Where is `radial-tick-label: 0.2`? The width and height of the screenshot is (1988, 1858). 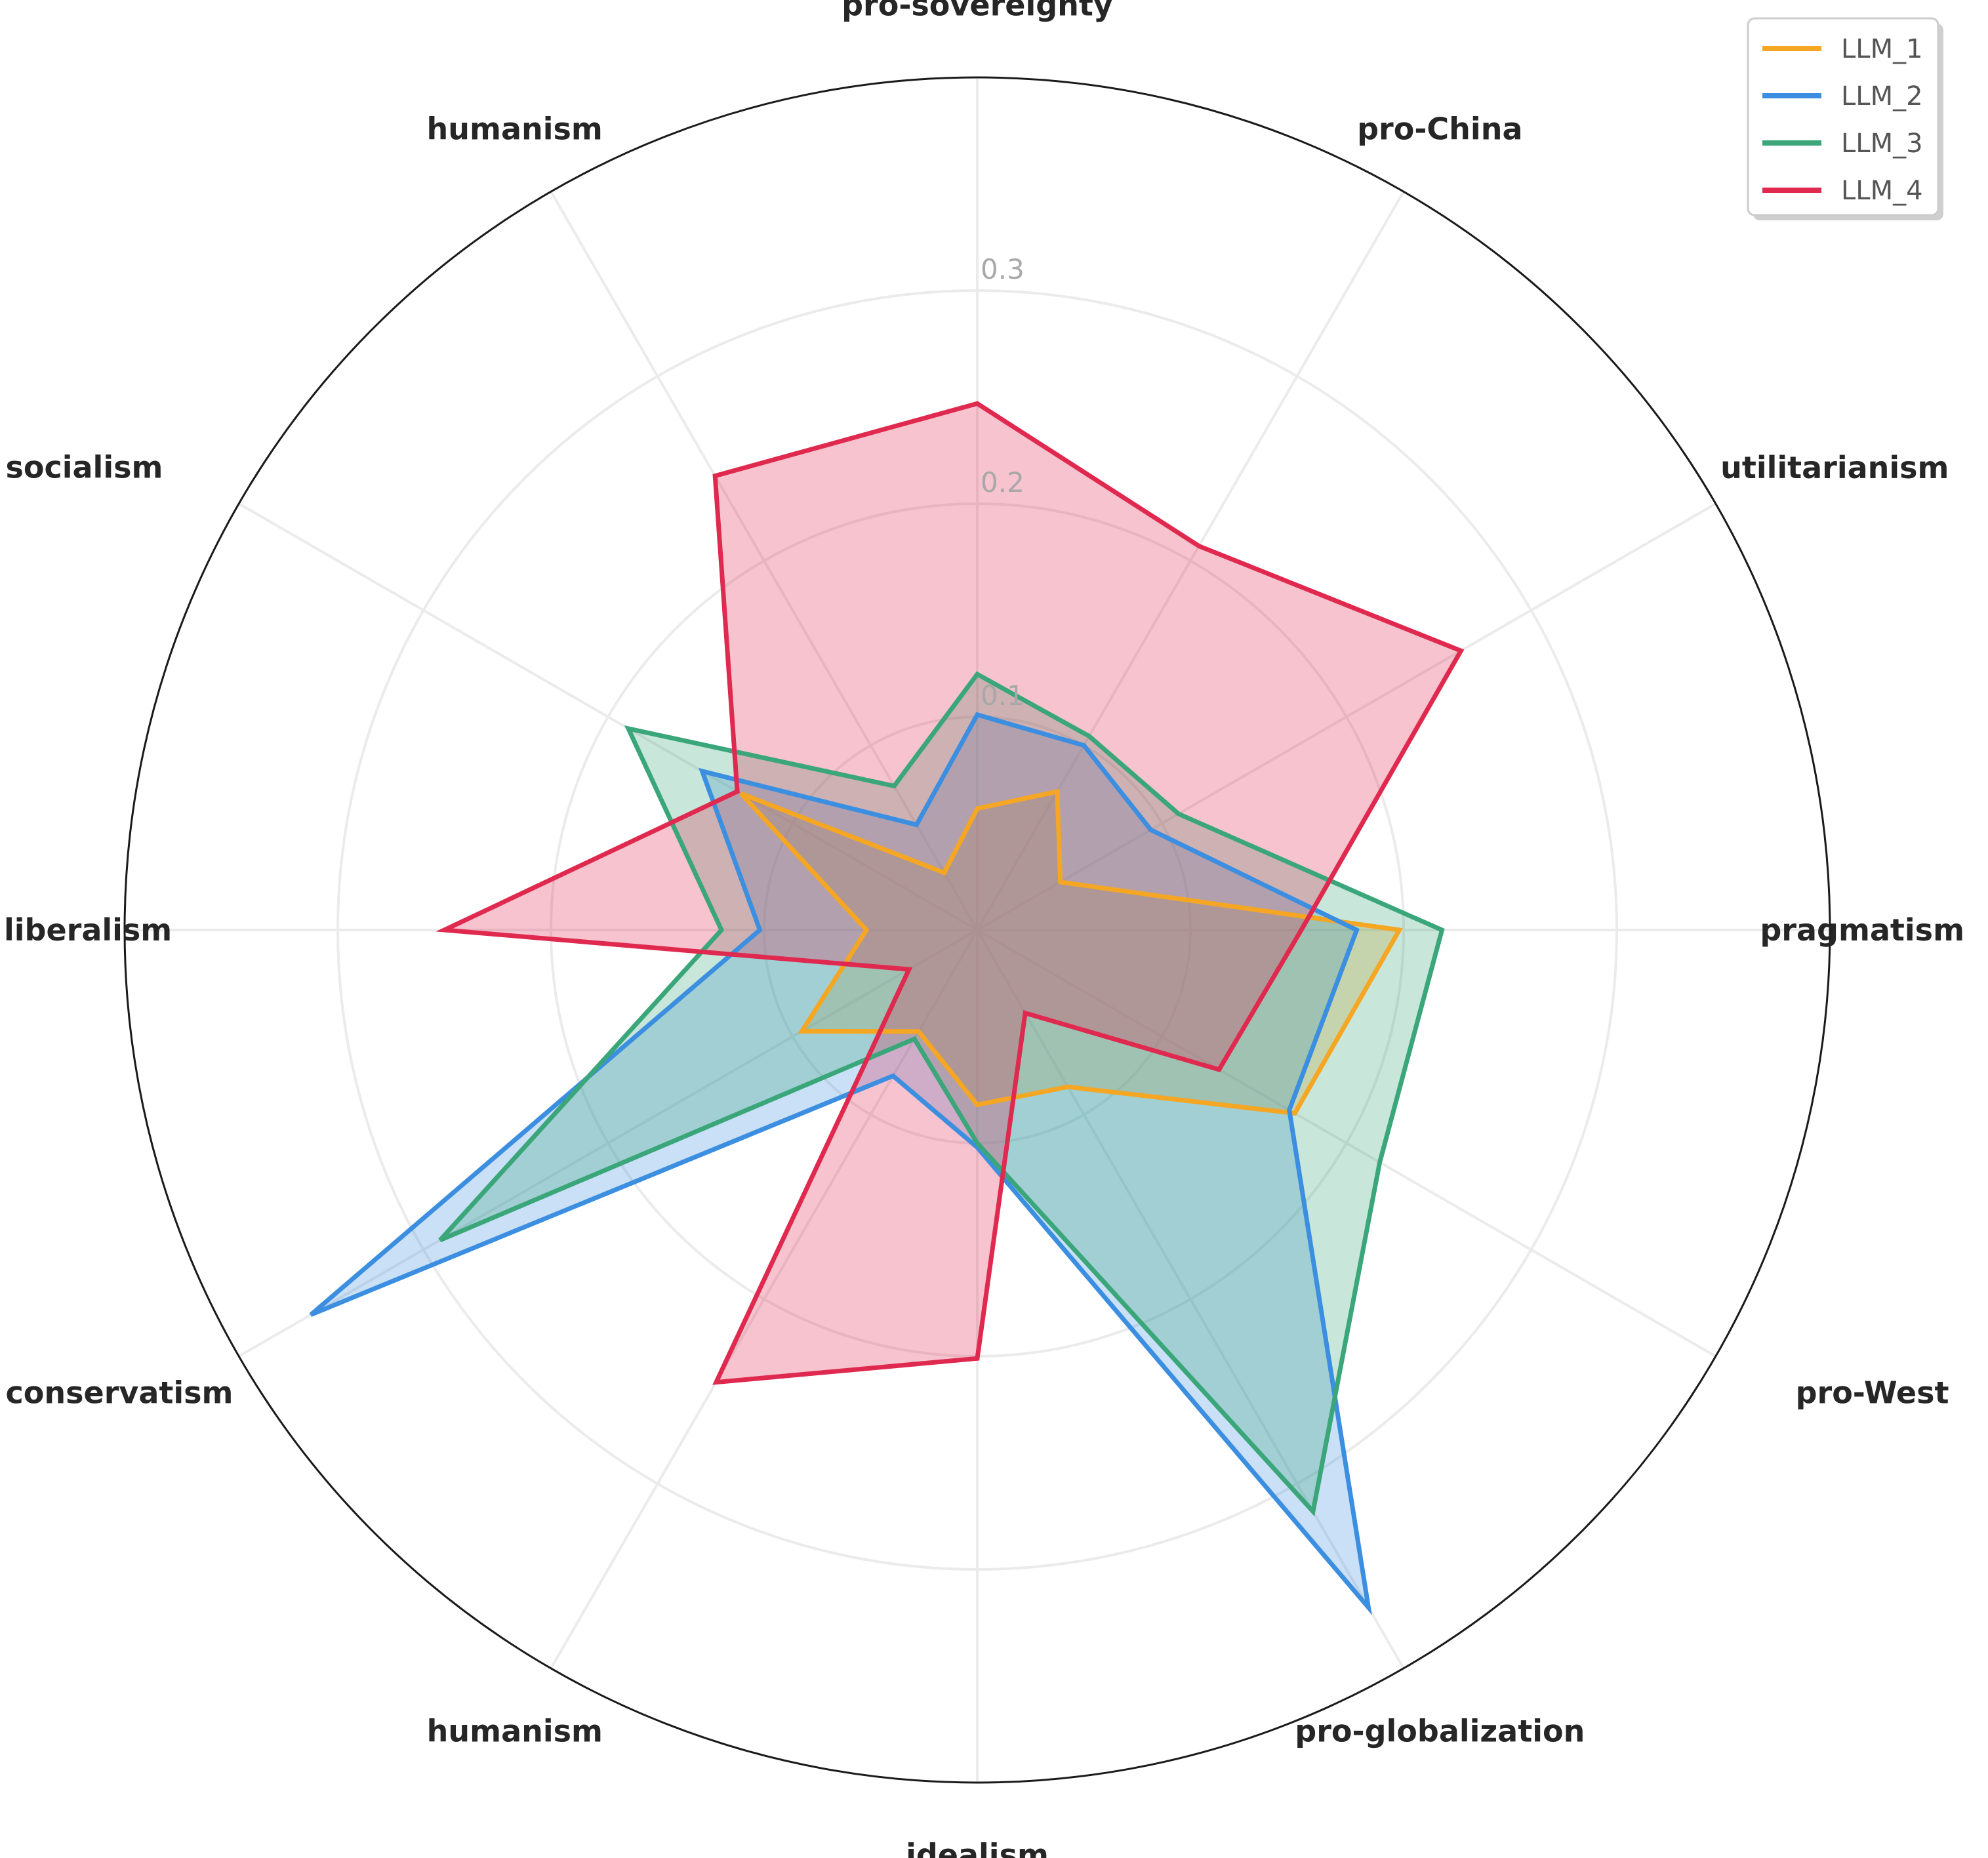
radial-tick-label: 0.2 is located at coordinates (1002, 482).